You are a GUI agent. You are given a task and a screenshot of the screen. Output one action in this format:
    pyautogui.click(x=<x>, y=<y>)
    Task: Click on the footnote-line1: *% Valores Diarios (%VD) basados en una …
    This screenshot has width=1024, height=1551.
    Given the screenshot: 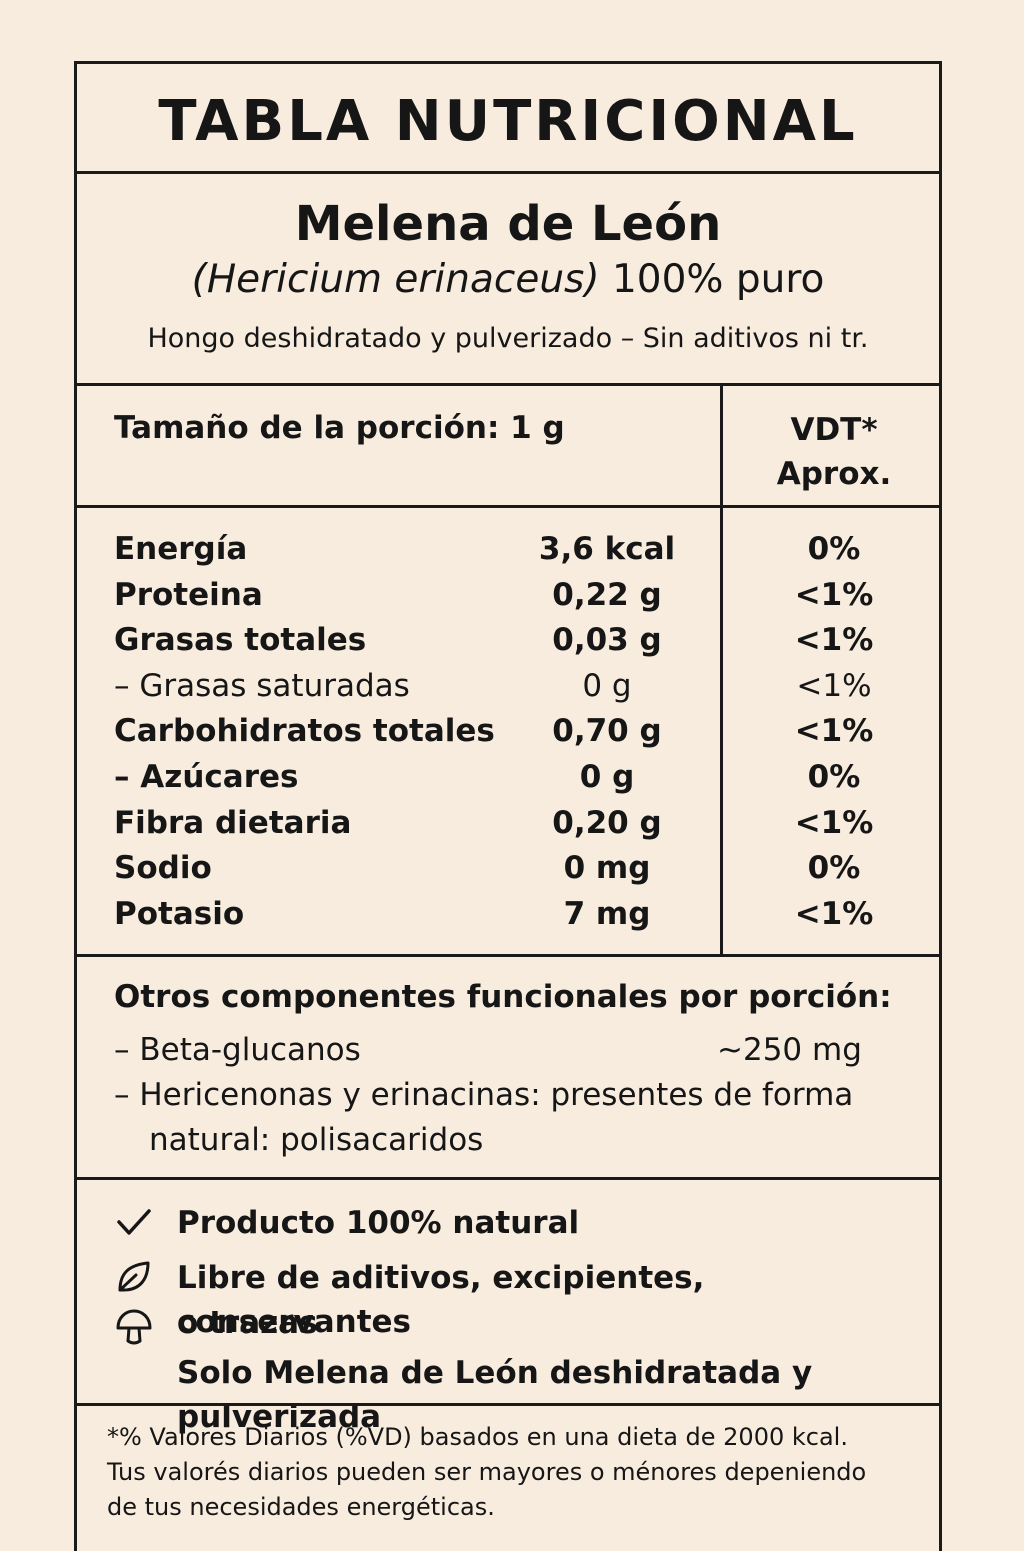 What is the action you would take?
    pyautogui.click(x=477, y=1437)
    